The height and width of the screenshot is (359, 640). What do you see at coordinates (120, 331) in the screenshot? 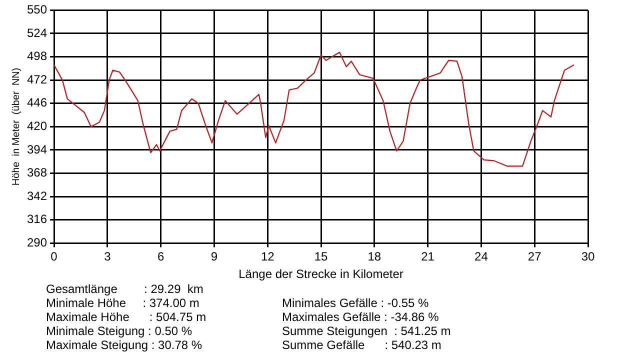
I see `text: Minimale Steigung : 0.50 %` at bounding box center [120, 331].